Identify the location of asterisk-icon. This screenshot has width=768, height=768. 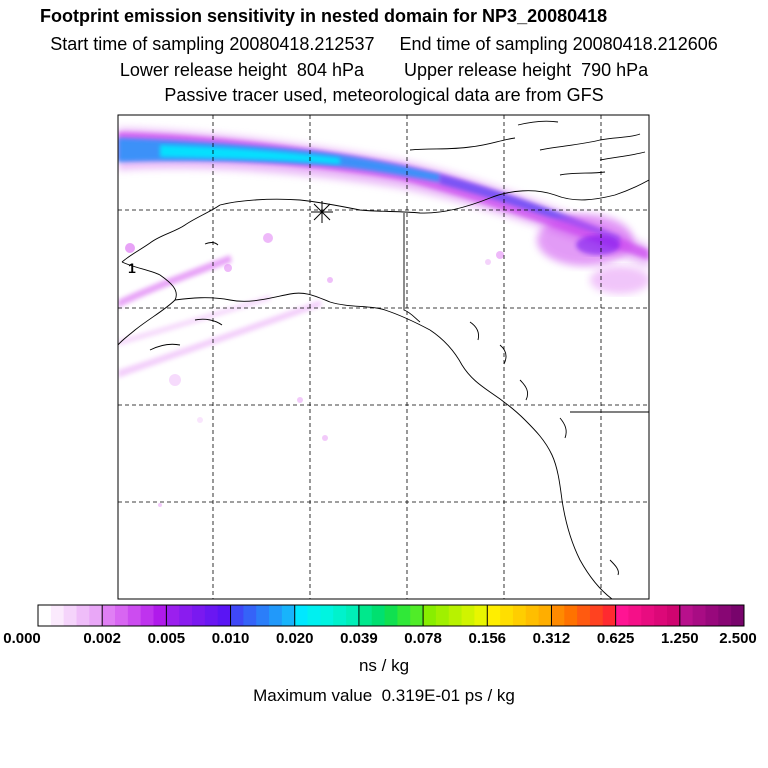
(322, 212).